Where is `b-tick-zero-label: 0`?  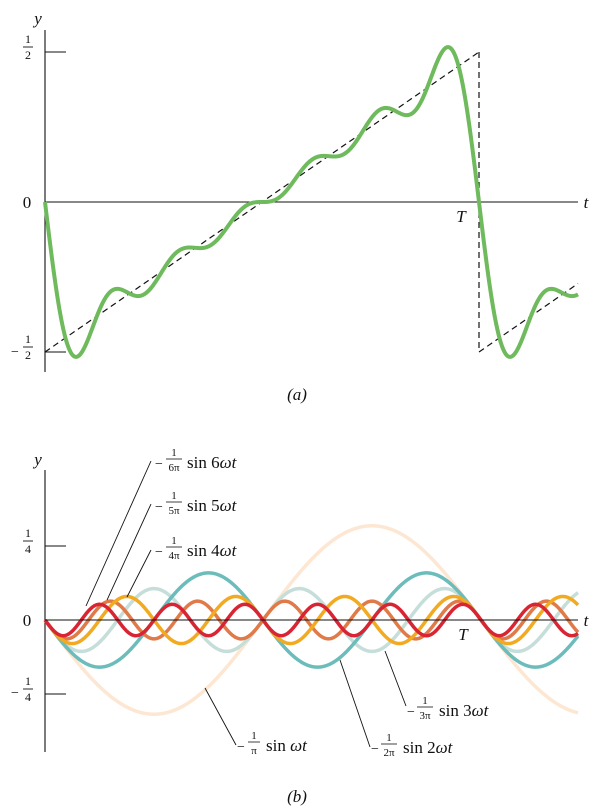
b-tick-zero-label: 0 is located at coordinates (27, 620).